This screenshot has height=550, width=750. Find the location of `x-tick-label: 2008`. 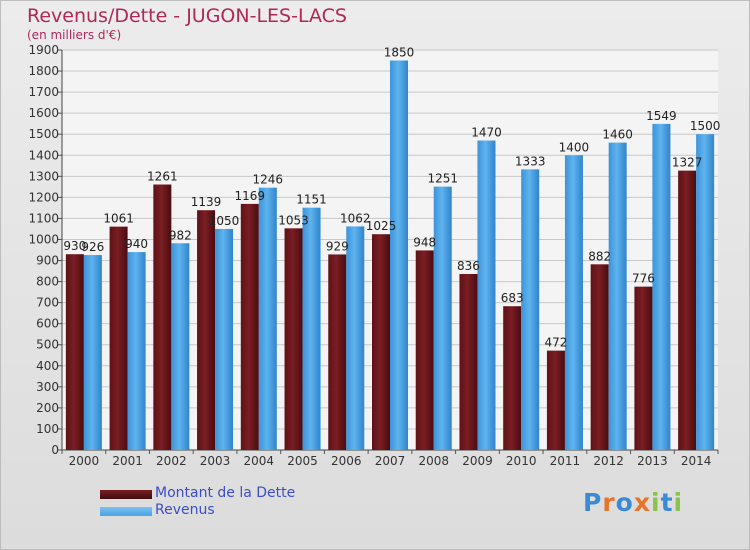

x-tick-label: 2008 is located at coordinates (433, 461).